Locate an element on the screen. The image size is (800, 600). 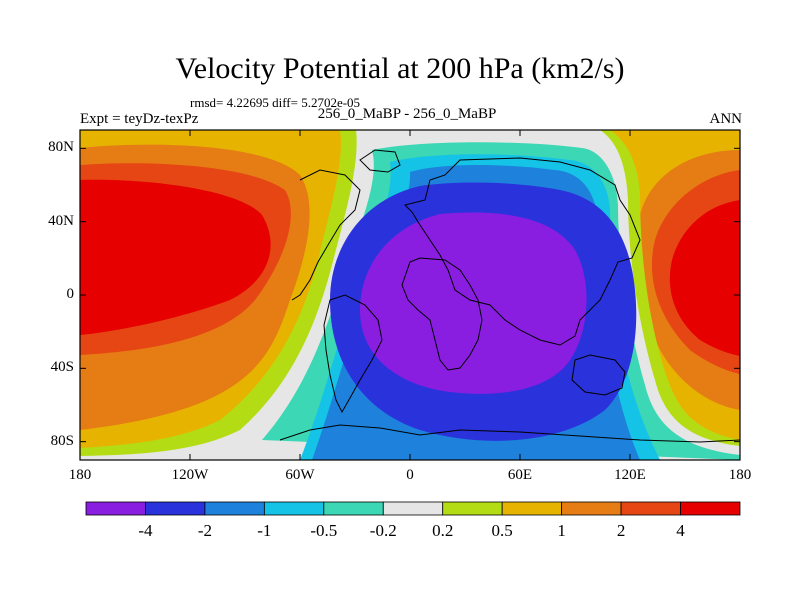
coastline-australia is located at coordinates (598, 375).